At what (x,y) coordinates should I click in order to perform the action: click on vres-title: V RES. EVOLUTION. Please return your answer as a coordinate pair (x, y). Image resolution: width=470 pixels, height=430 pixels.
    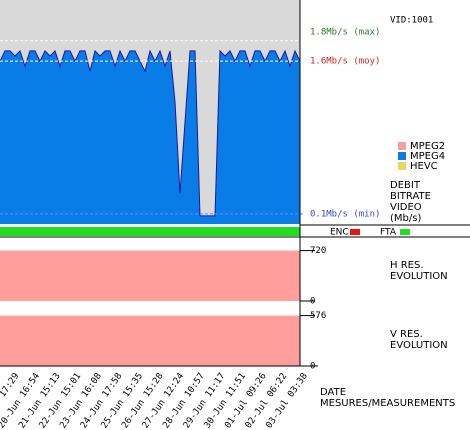
    Looking at the image, I should click on (419, 340).